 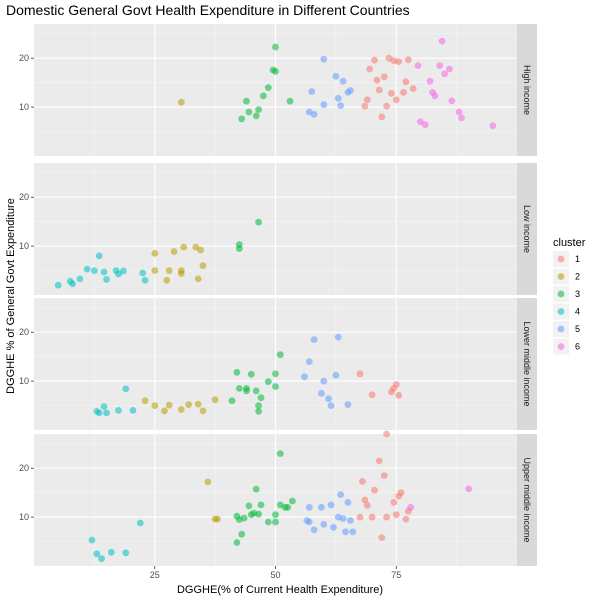 I want to click on x-tick-label: 50, so click(x=275, y=575).